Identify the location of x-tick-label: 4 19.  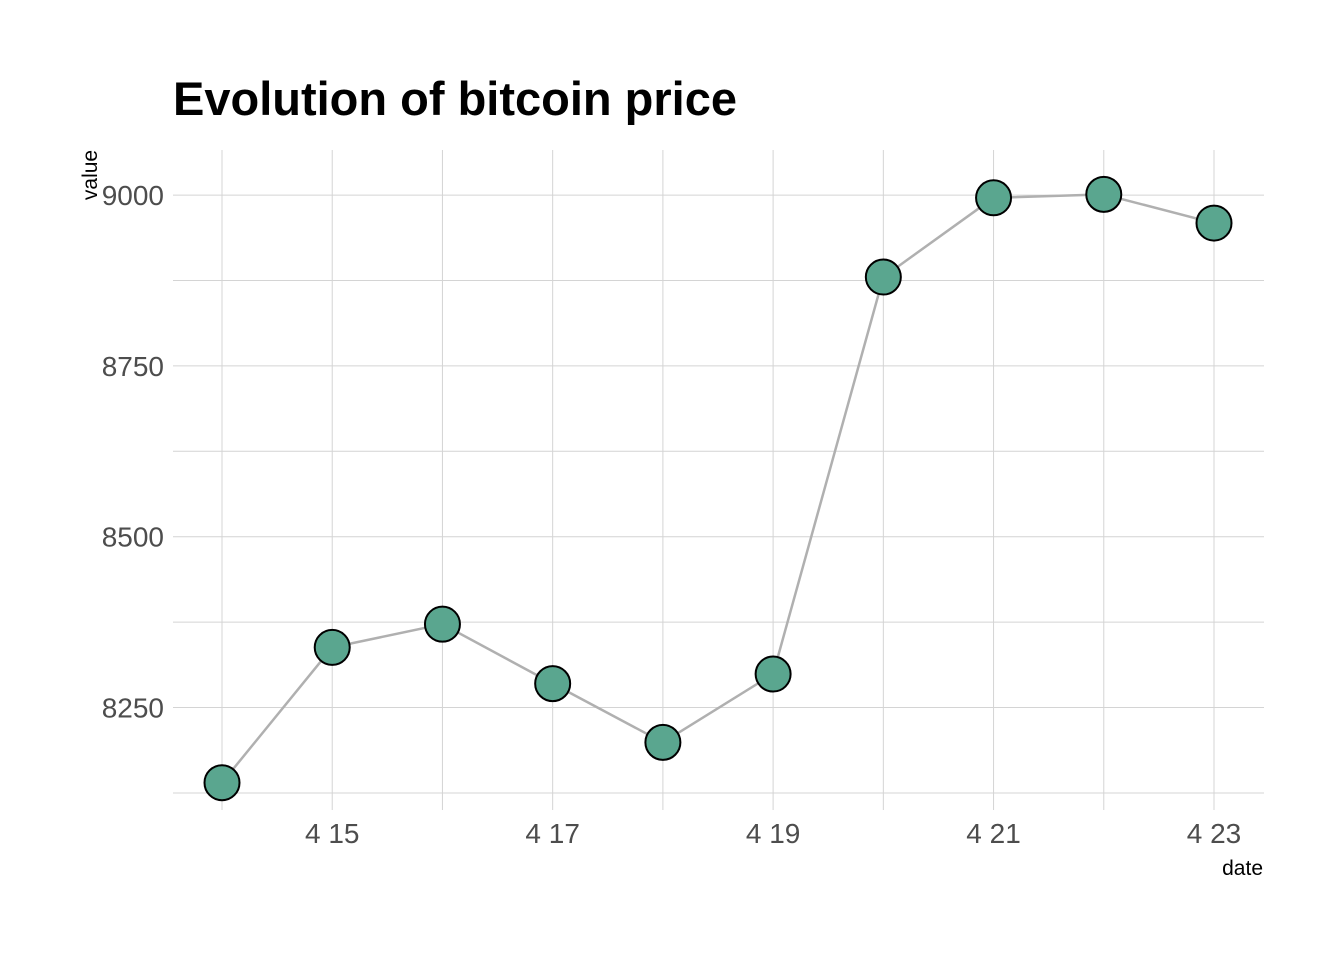
(773, 833).